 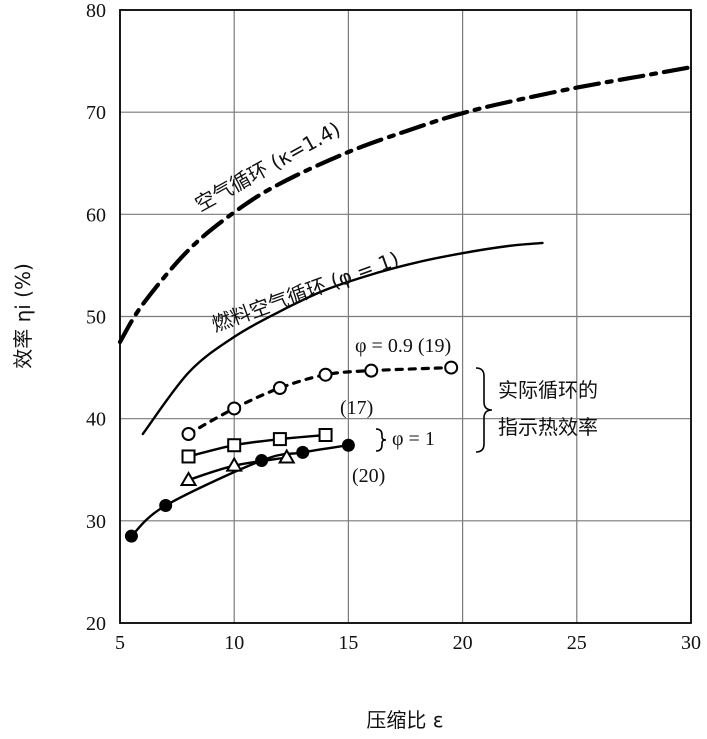 I want to click on y-tick-label: 60, so click(x=96, y=215).